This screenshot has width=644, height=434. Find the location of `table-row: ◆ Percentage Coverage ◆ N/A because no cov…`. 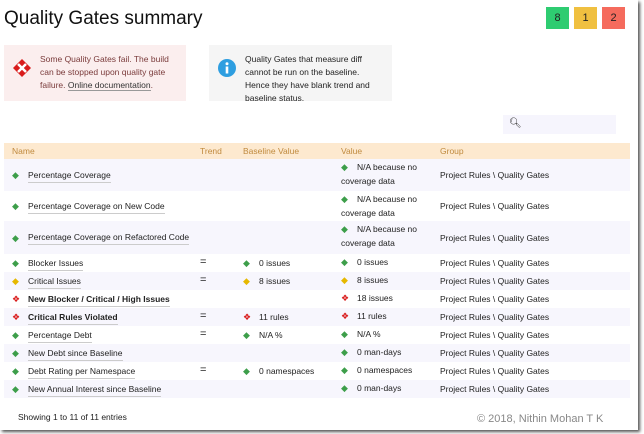

table-row: ◆ Percentage Coverage ◆ N/A because no cov… is located at coordinates (317, 175).